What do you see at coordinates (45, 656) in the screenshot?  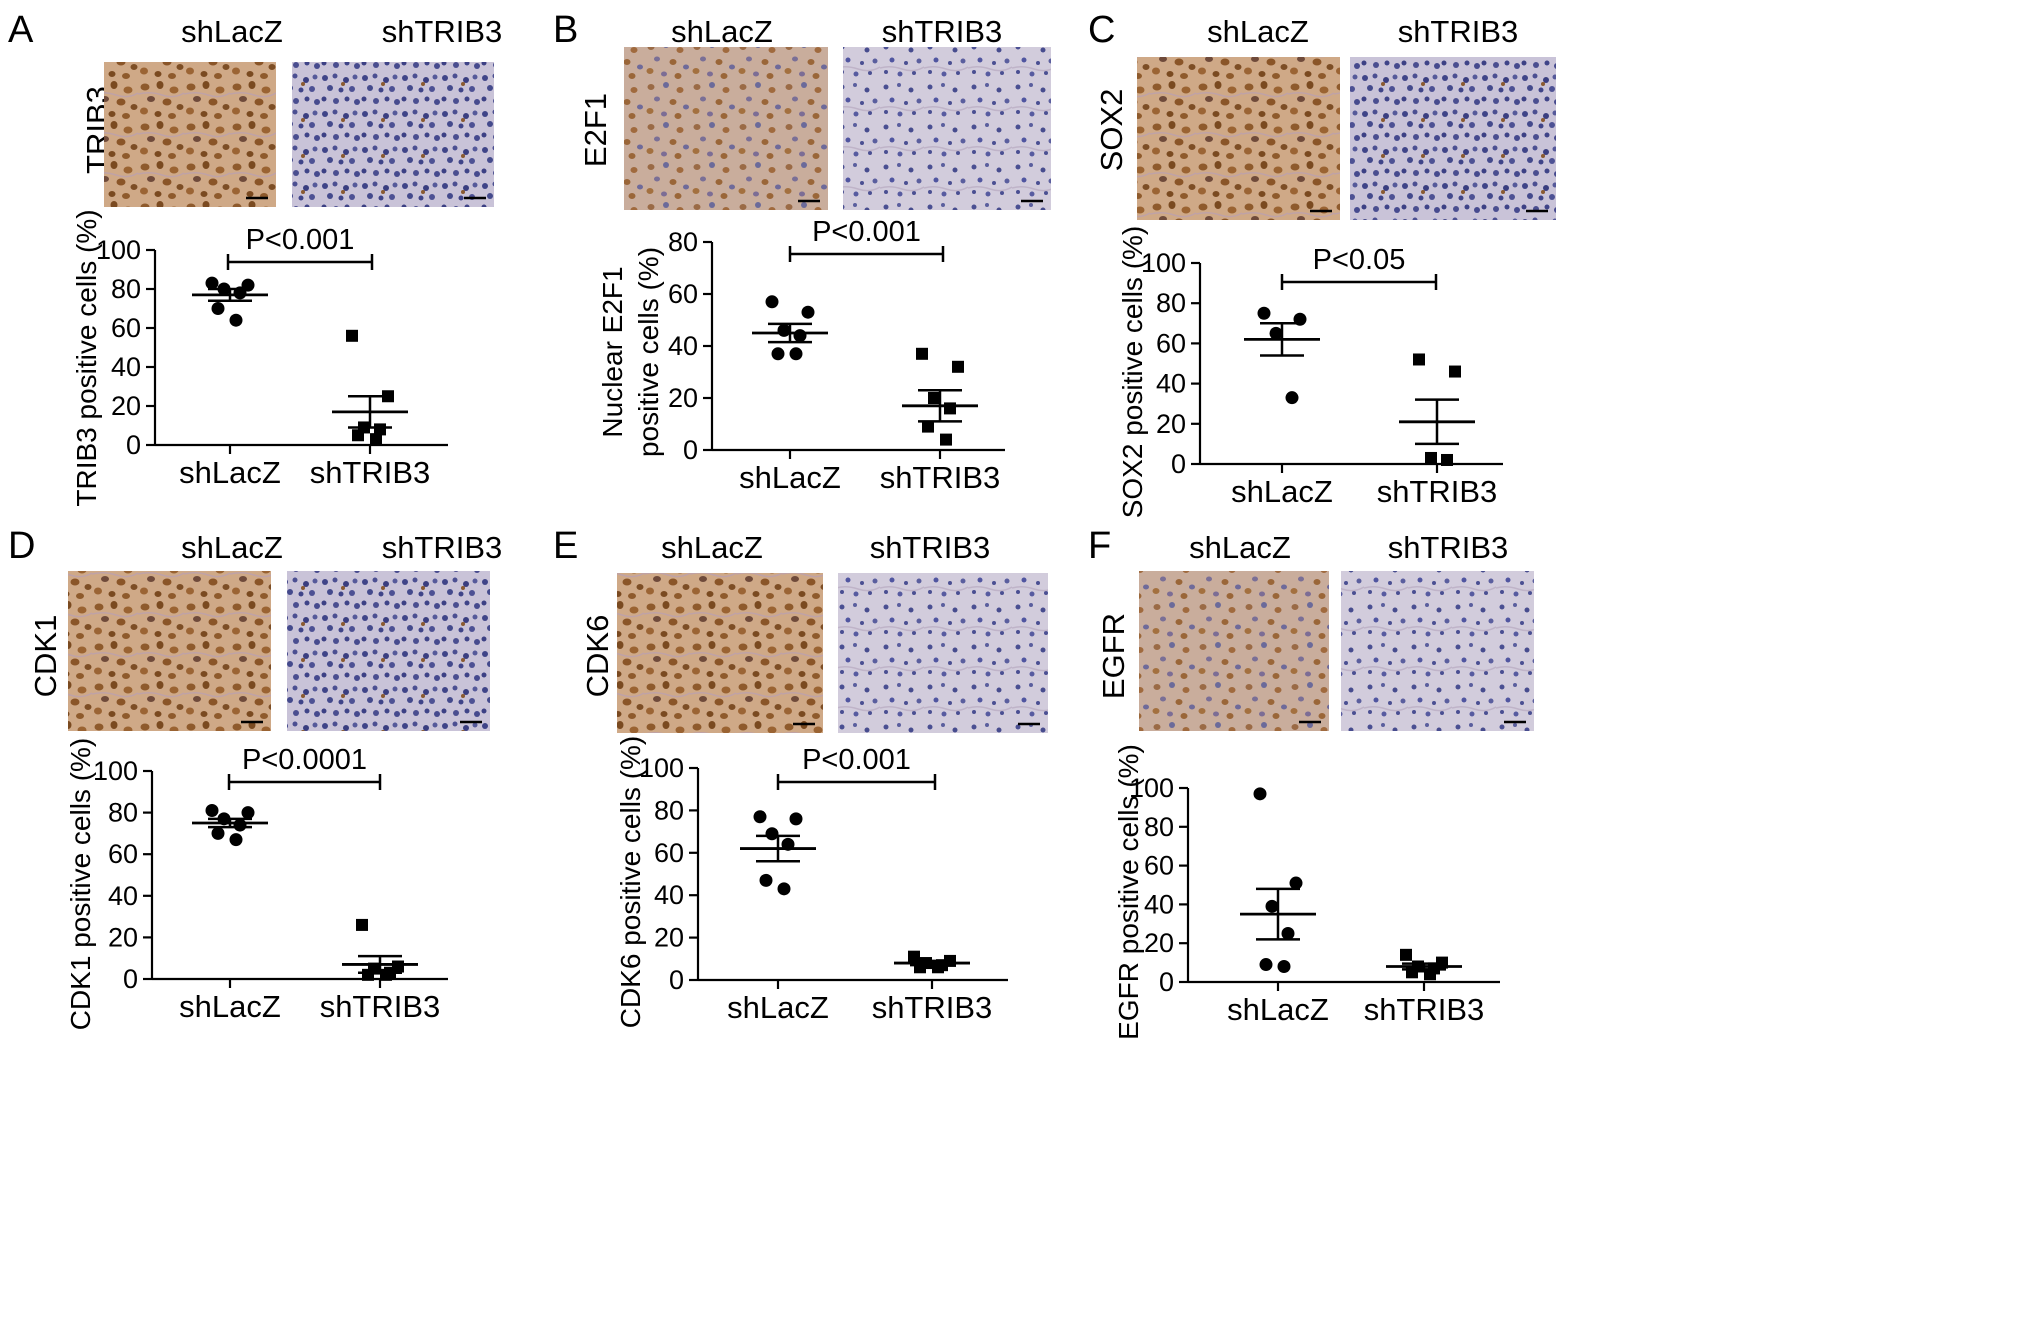 I see `stain-marker-label: CDK1` at bounding box center [45, 656].